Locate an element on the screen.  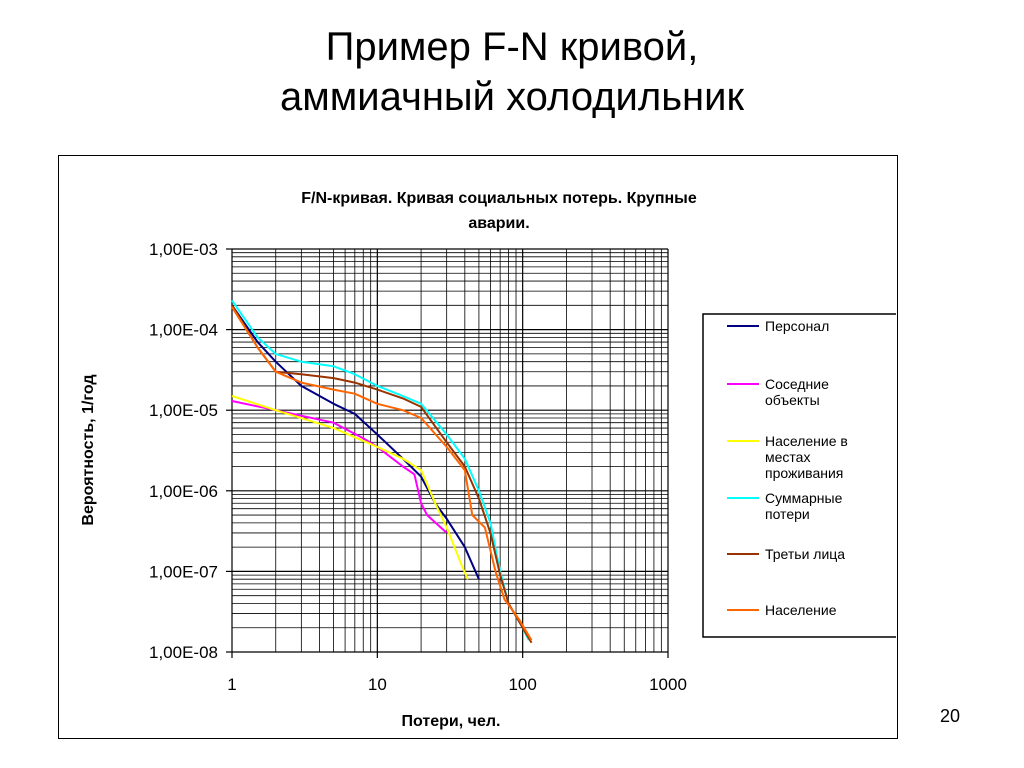
y-tick-label: 1,00E-04 is located at coordinates (183, 330).